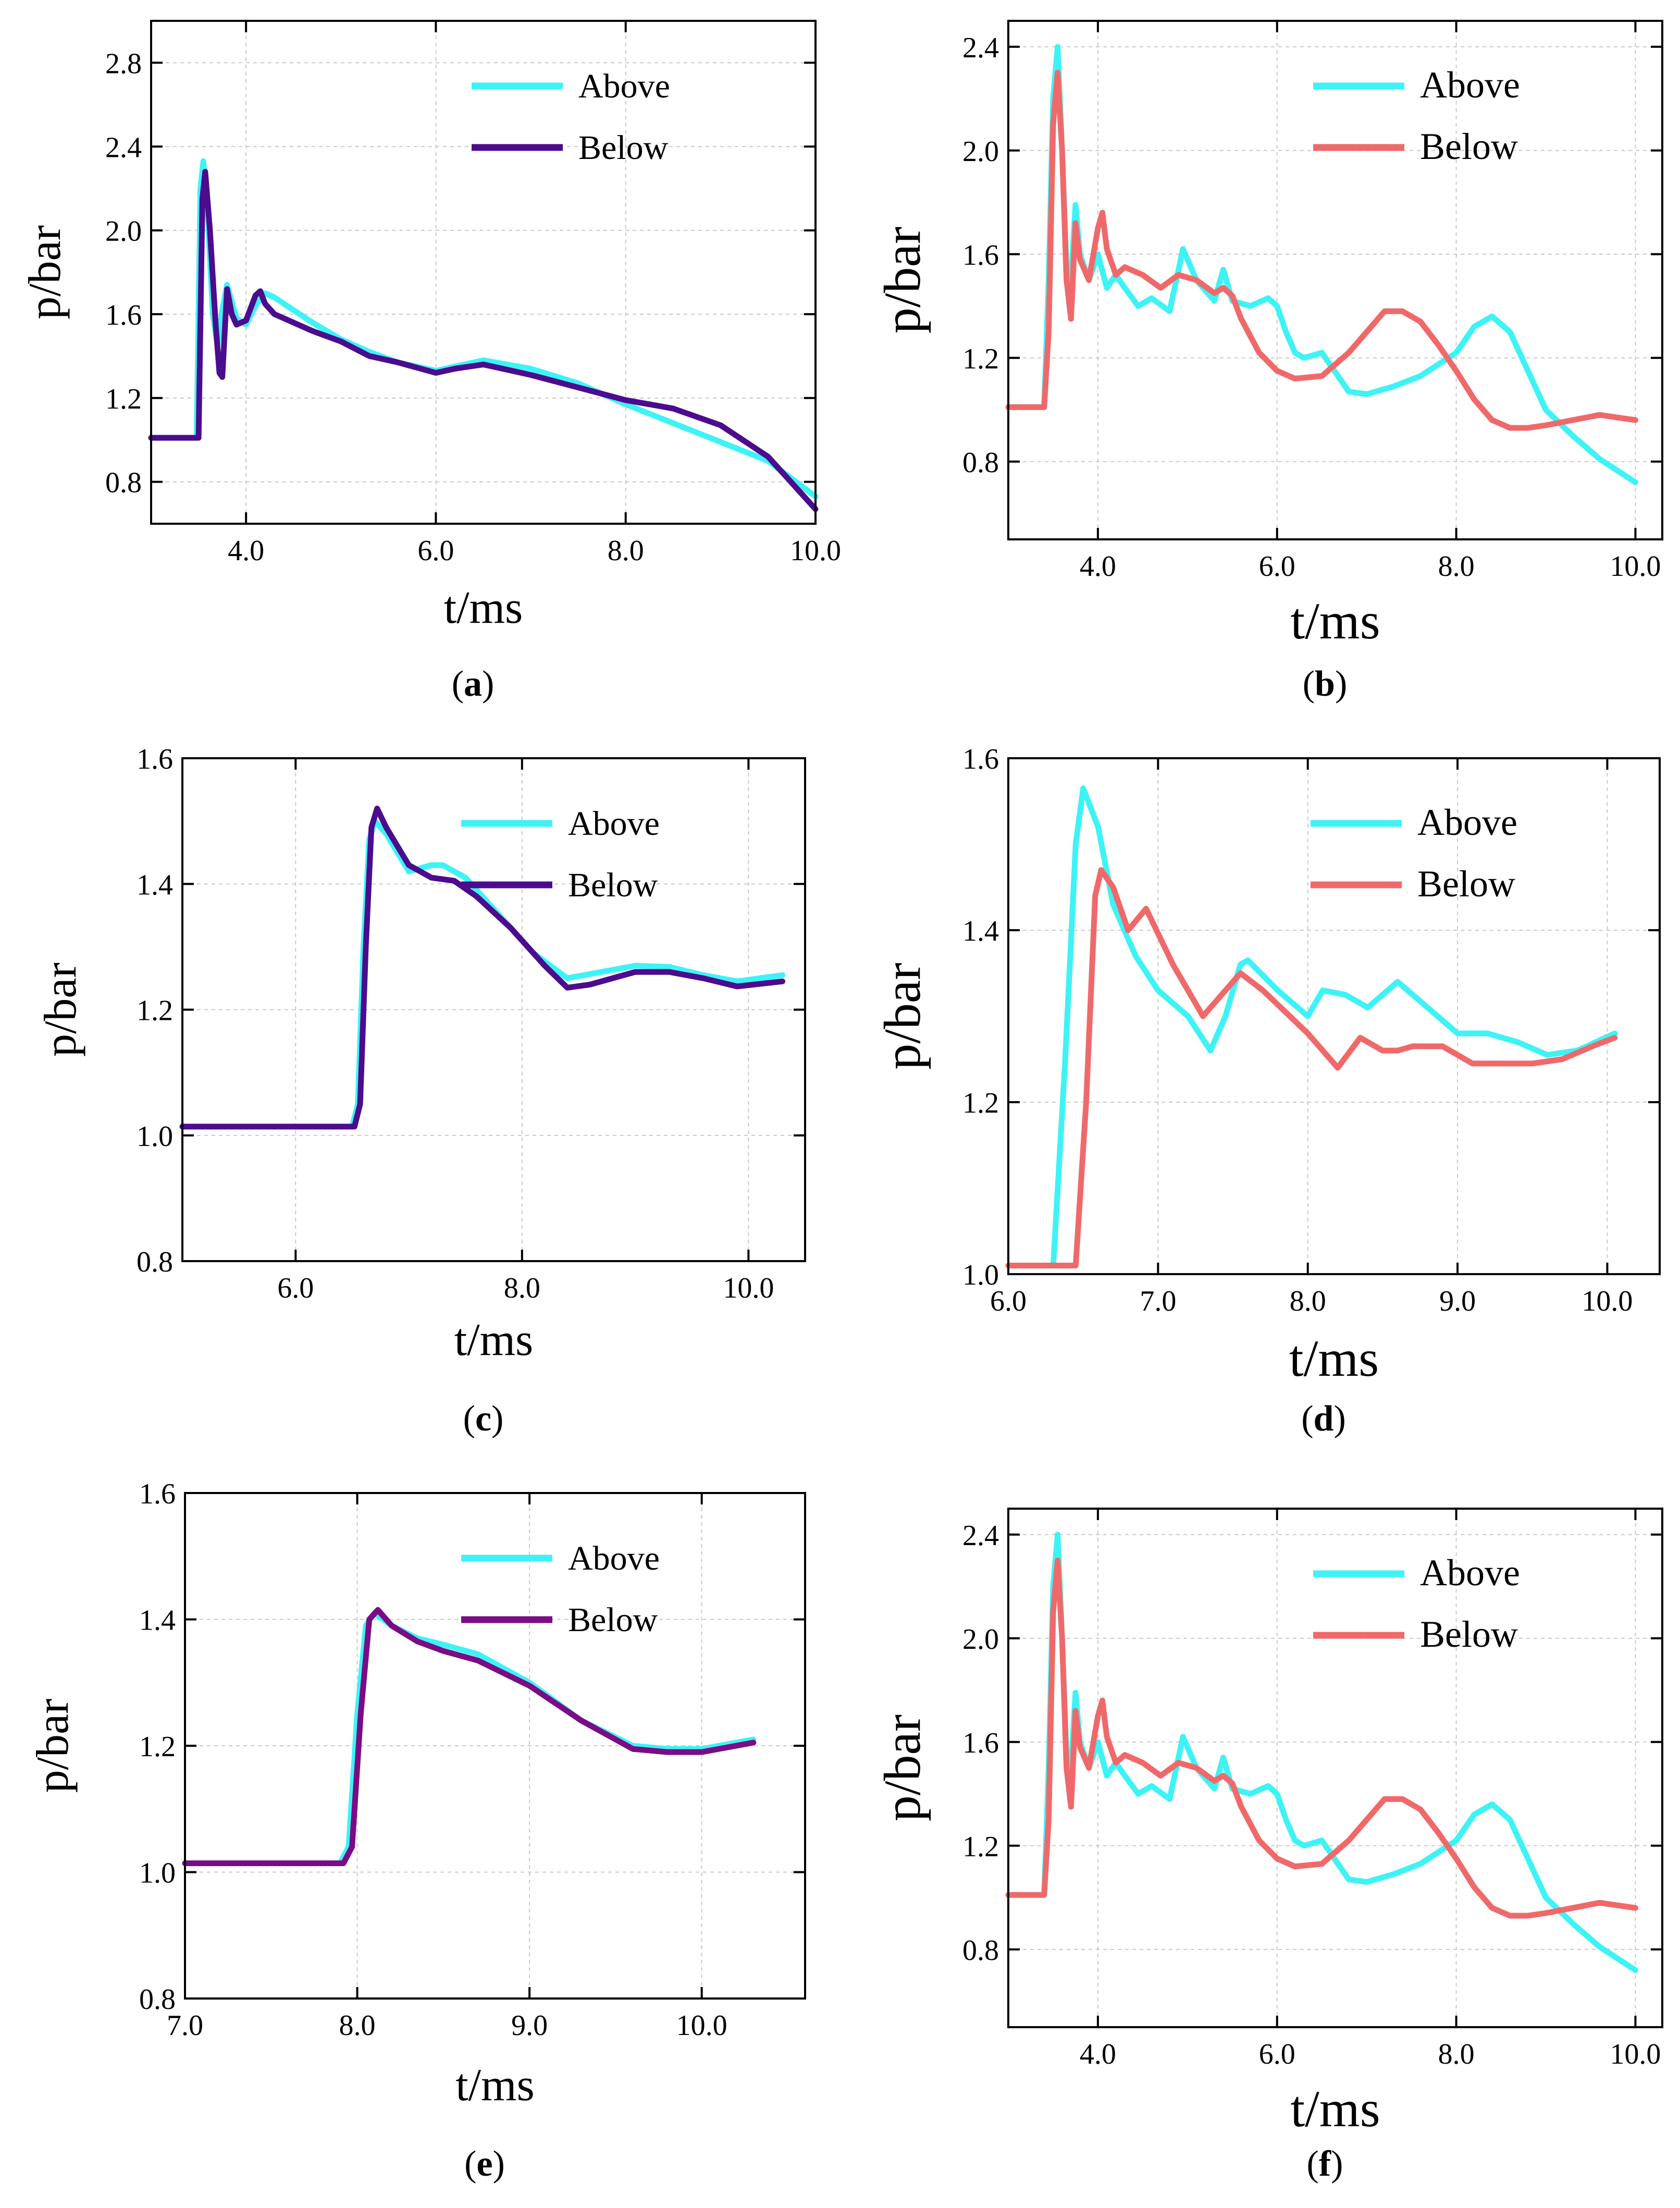 The image size is (1680, 2208). What do you see at coordinates (1324, 1419) in the screenshot?
I see `panel-caption: (d)` at bounding box center [1324, 1419].